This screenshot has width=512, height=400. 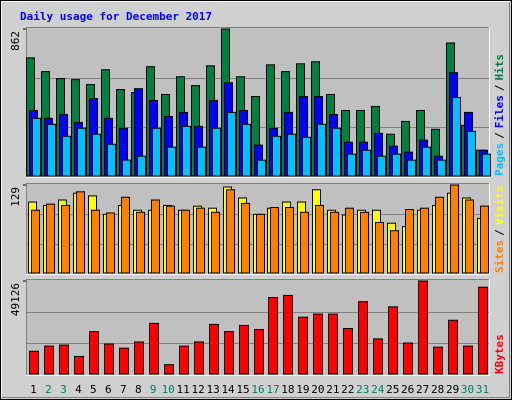 I want to click on x-tick-label: 19, so click(x=302, y=389).